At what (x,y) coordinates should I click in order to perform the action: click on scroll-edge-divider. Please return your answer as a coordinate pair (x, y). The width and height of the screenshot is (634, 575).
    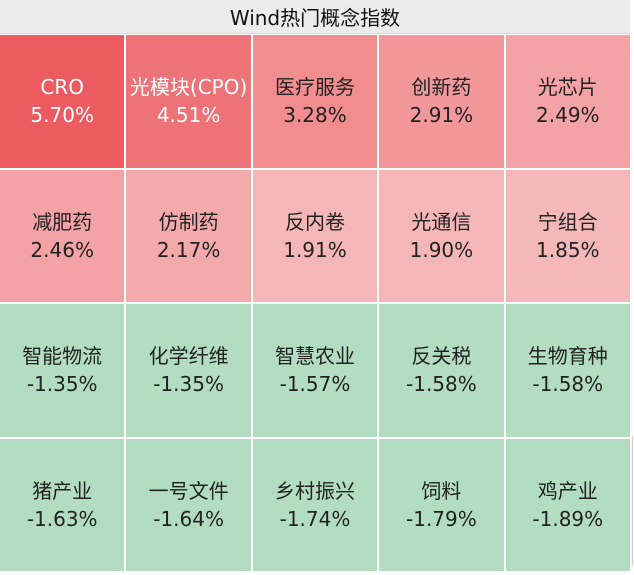
    Looking at the image, I should click on (632, 501).